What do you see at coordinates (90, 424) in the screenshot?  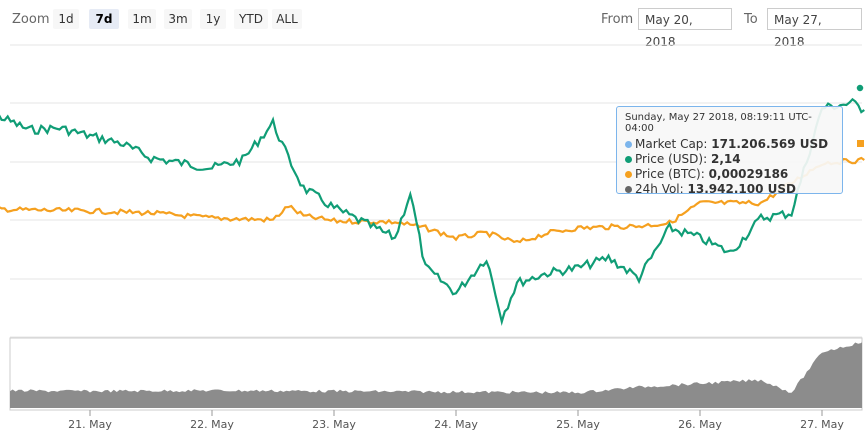 I see `x-tick-label: 21. May` at bounding box center [90, 424].